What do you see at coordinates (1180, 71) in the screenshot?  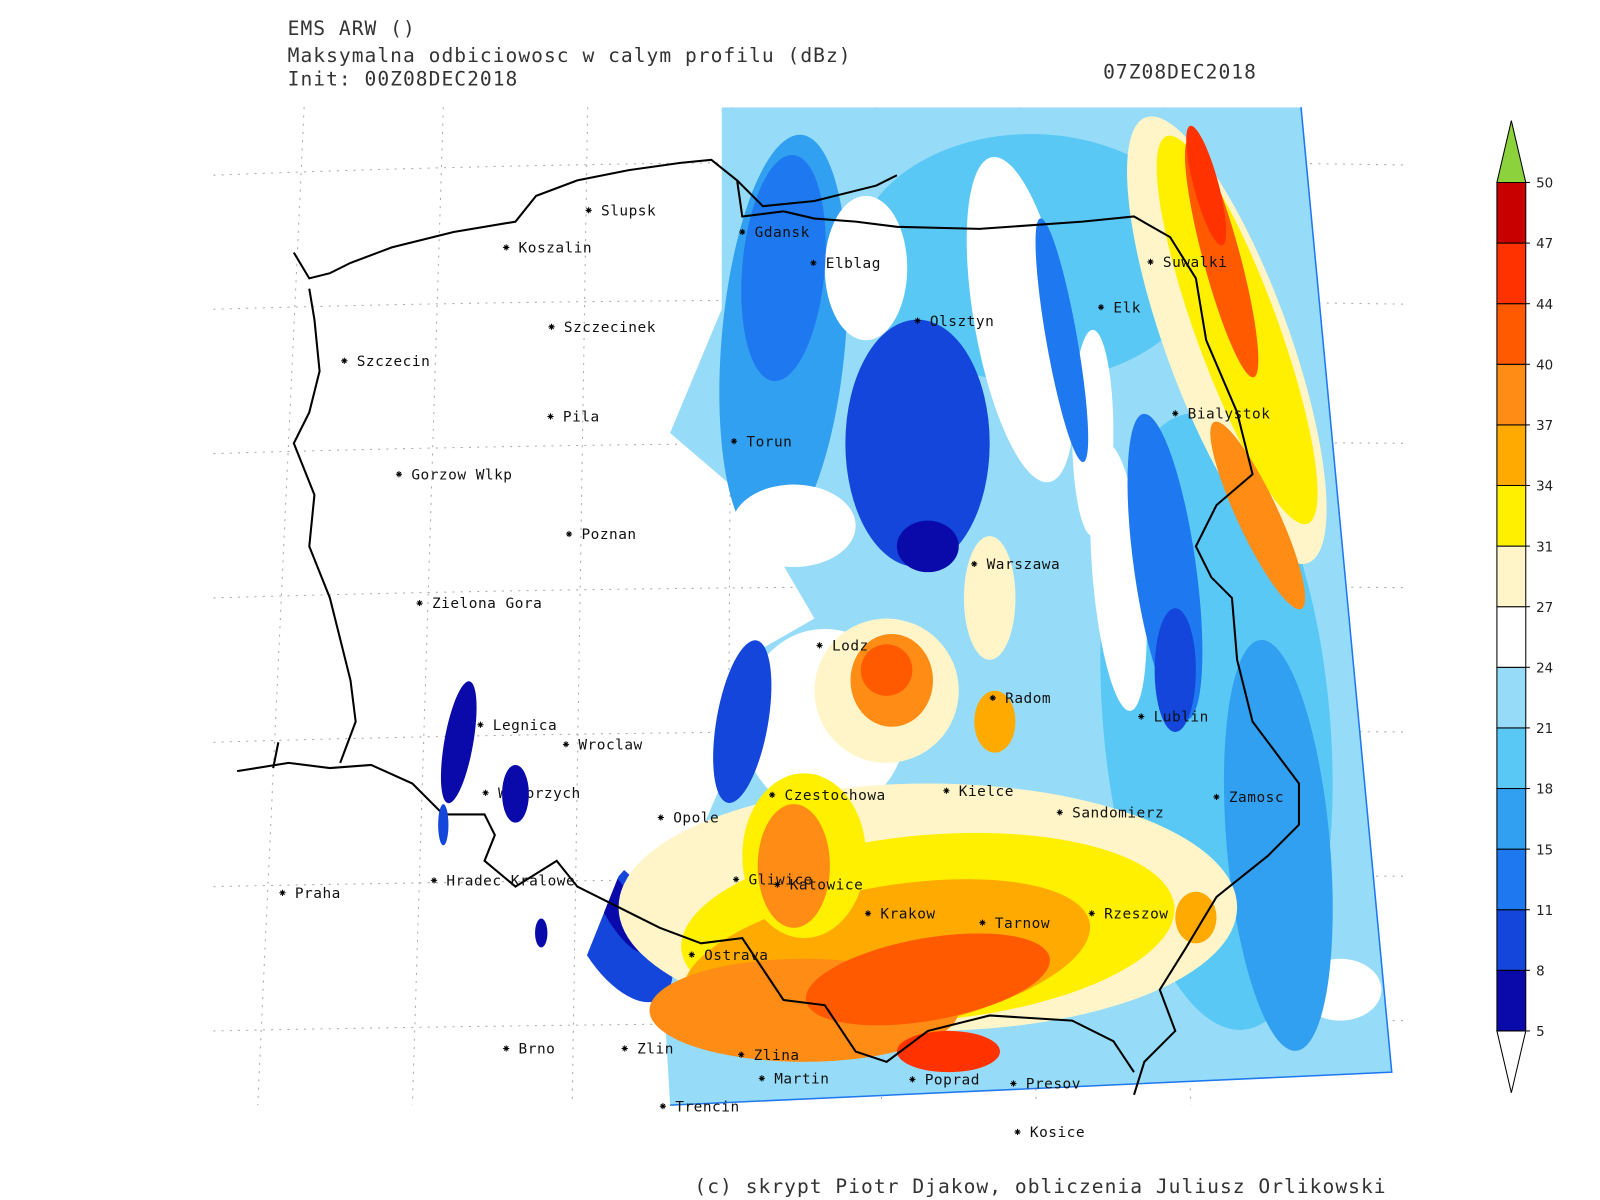 I see `valid-time: 07Z08DEC2018` at bounding box center [1180, 71].